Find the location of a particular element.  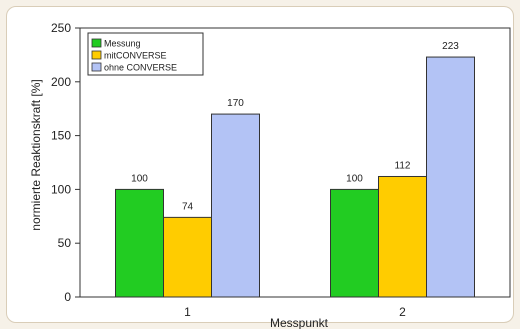

data-label: 74 is located at coordinates (188, 206).